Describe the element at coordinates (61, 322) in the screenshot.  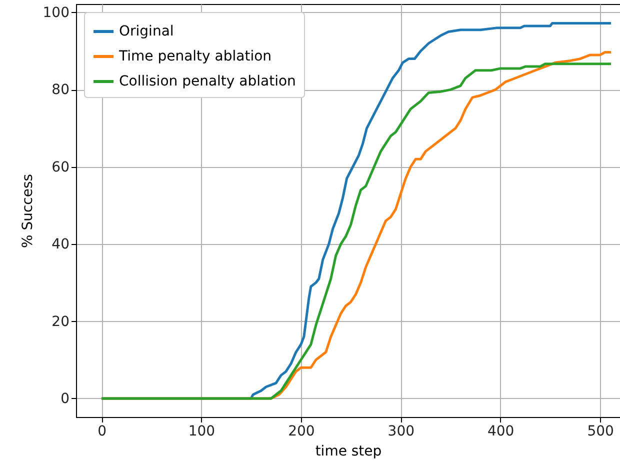
I see `y-tick-label: 20` at that location.